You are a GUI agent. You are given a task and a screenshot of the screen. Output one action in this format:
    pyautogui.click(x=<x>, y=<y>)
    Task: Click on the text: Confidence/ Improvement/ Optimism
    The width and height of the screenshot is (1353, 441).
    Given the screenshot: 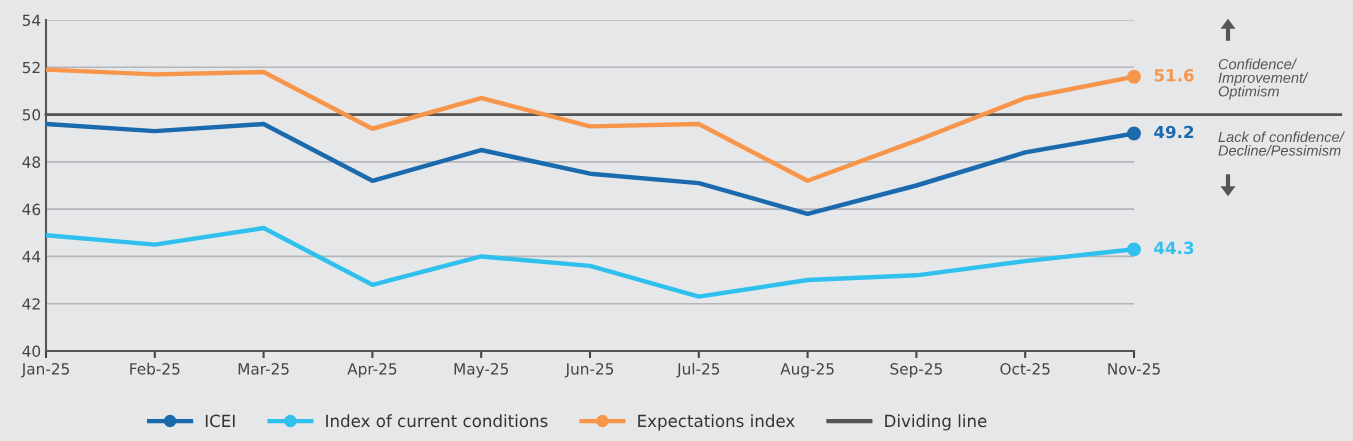 What is the action you would take?
    pyautogui.click(x=1263, y=79)
    